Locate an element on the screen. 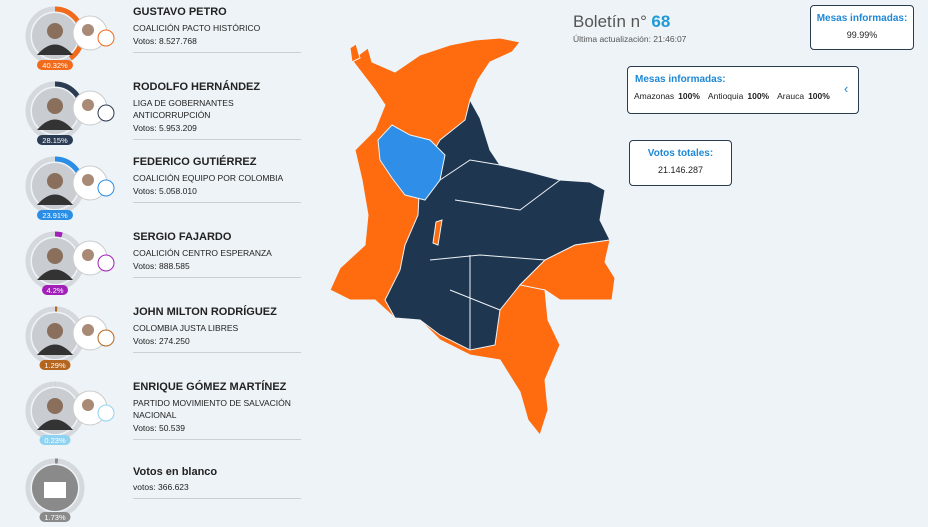 The width and height of the screenshot is (928, 527). avatar: 4.2% is located at coordinates (70, 263).